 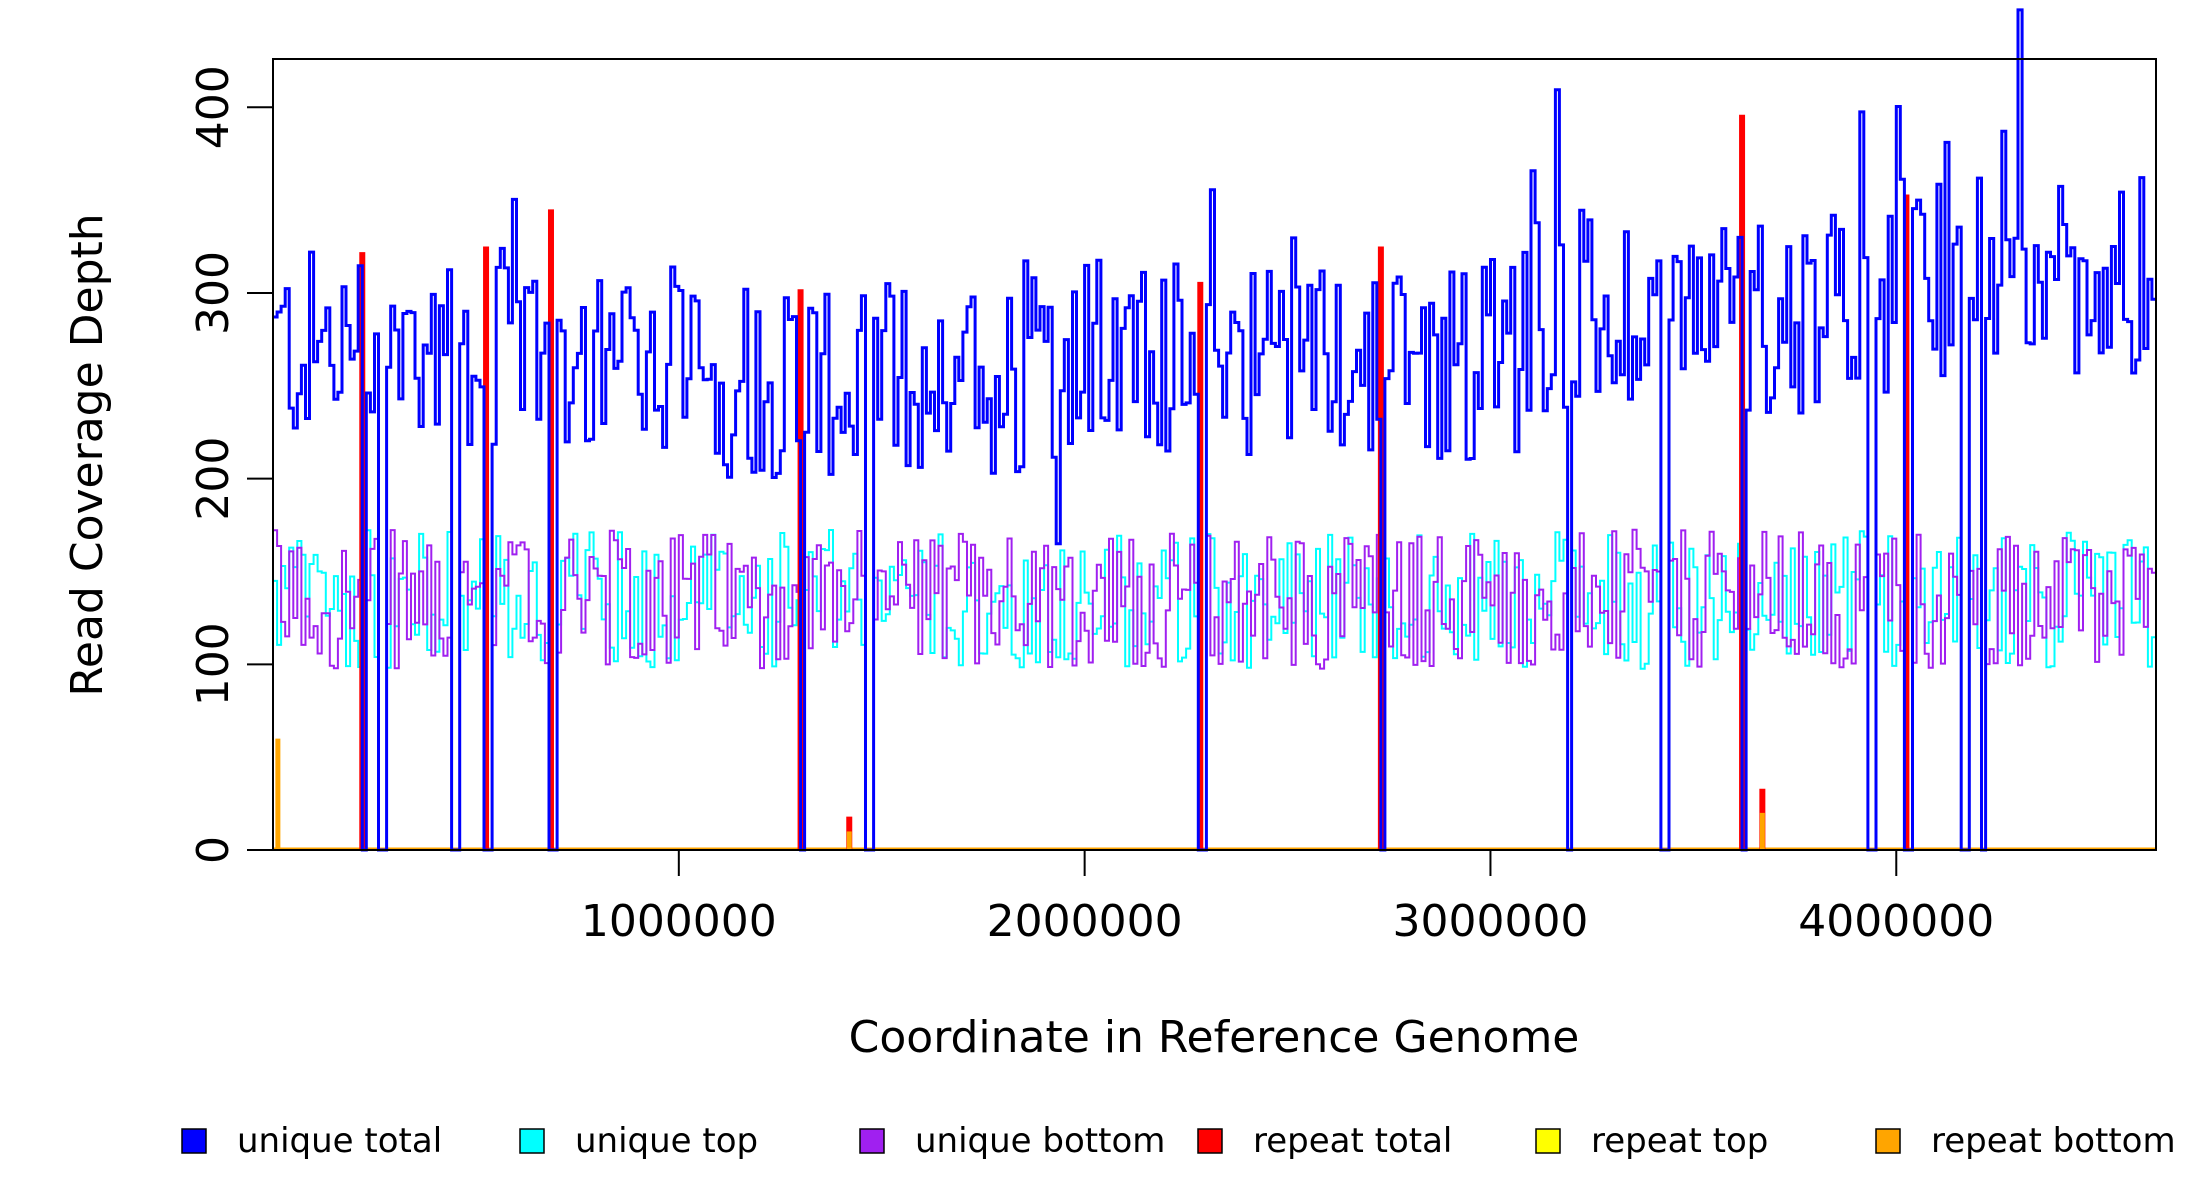 I want to click on legend-item: unique total, so click(x=311, y=1141).